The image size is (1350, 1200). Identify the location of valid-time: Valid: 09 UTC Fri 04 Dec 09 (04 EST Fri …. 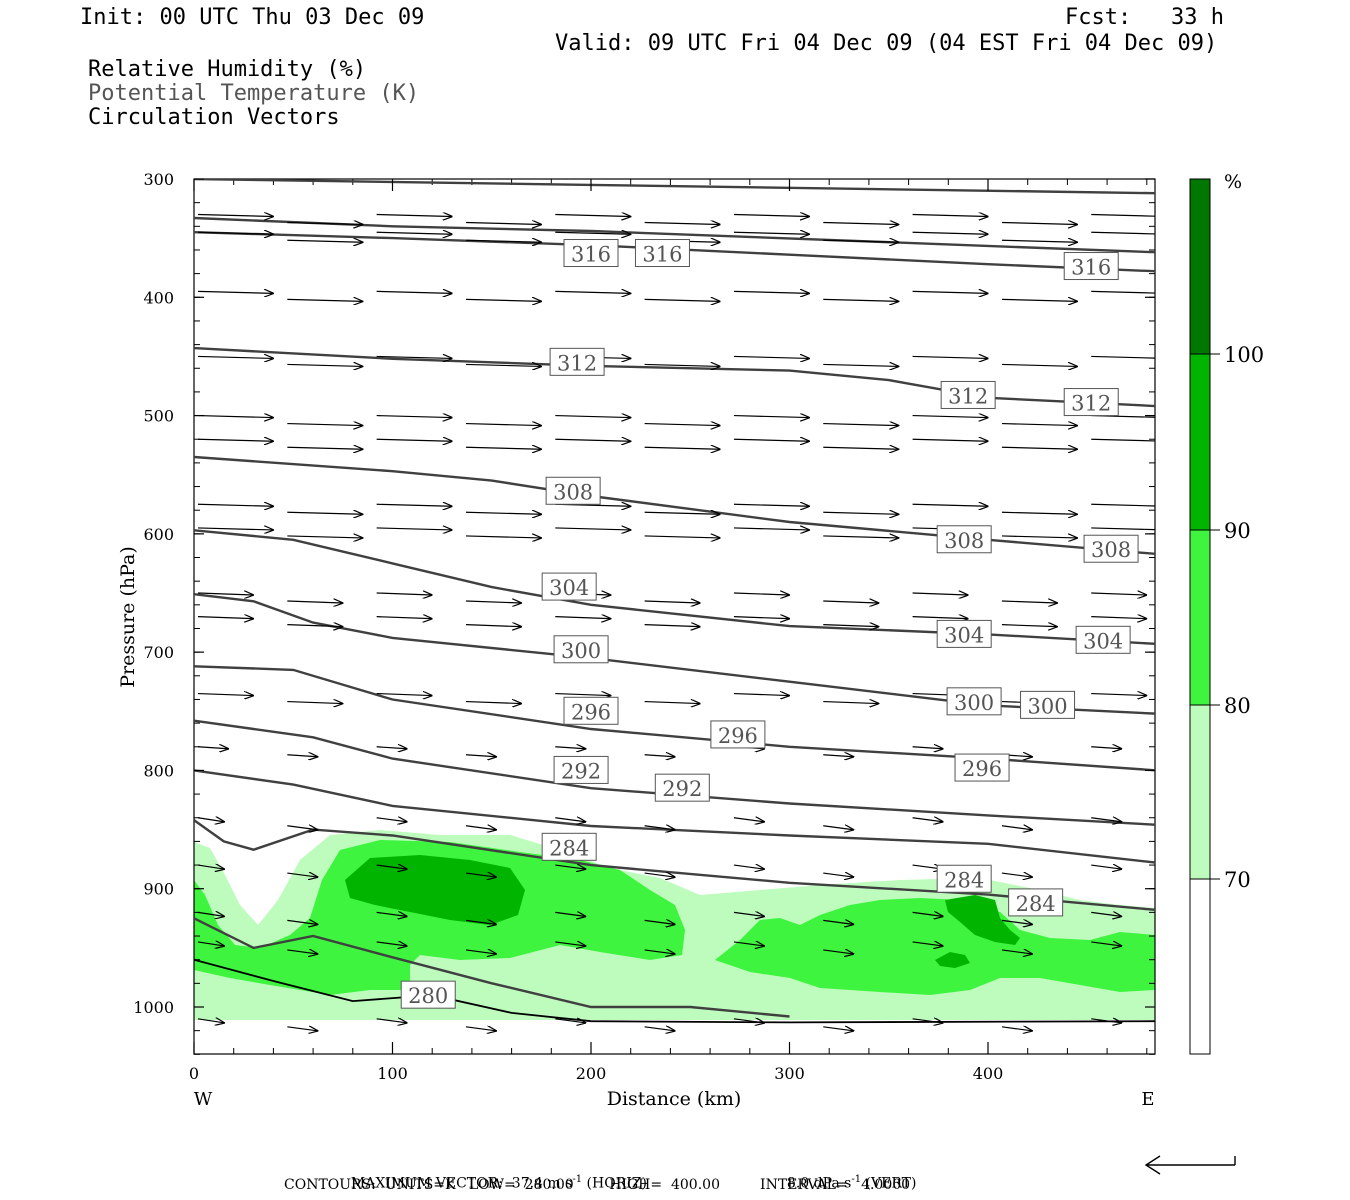
(886, 43).